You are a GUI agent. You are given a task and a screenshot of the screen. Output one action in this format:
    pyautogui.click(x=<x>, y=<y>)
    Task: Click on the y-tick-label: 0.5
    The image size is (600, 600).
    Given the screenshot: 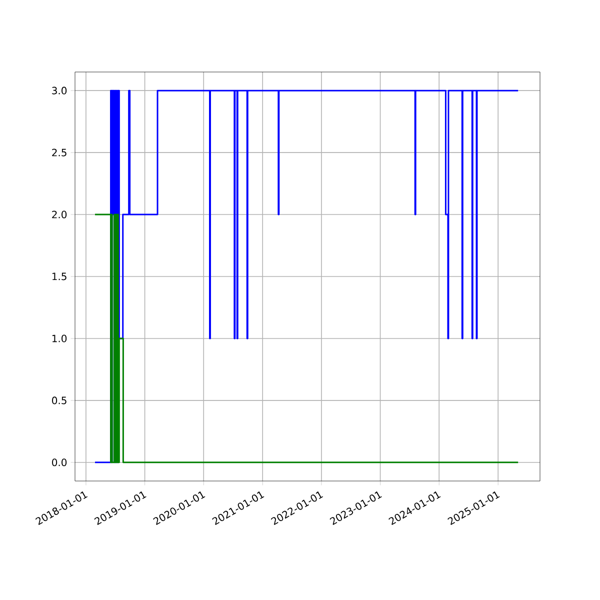 What is the action you would take?
    pyautogui.click(x=59, y=400)
    